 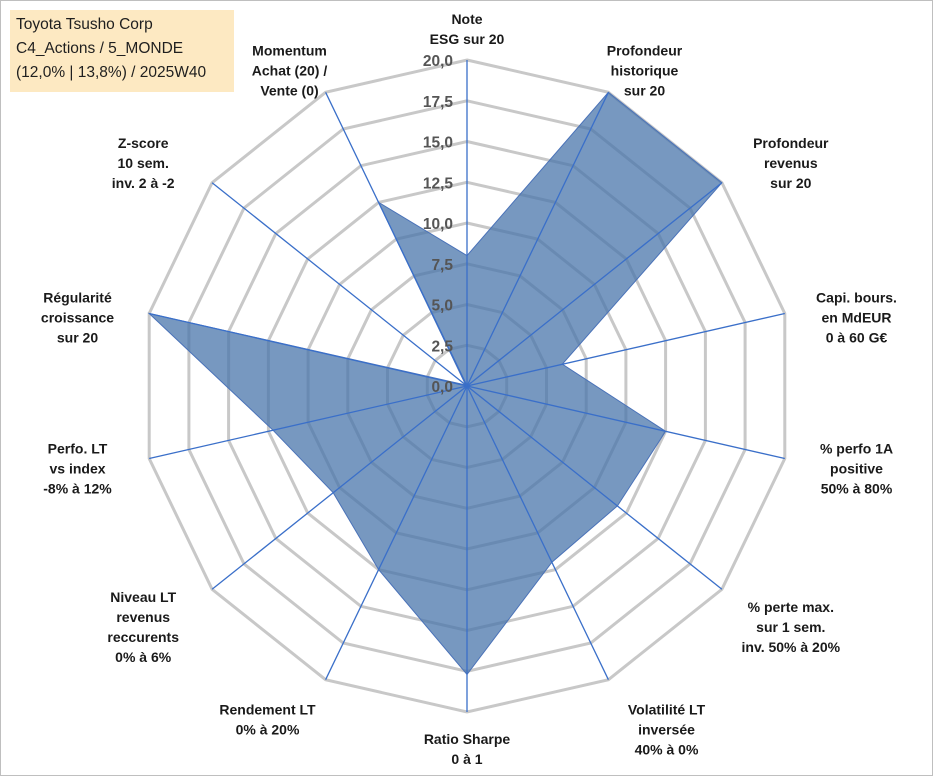 I want to click on axis-label: Capi. bours. en MdEUR 0 à 60 G€, so click(x=856, y=317).